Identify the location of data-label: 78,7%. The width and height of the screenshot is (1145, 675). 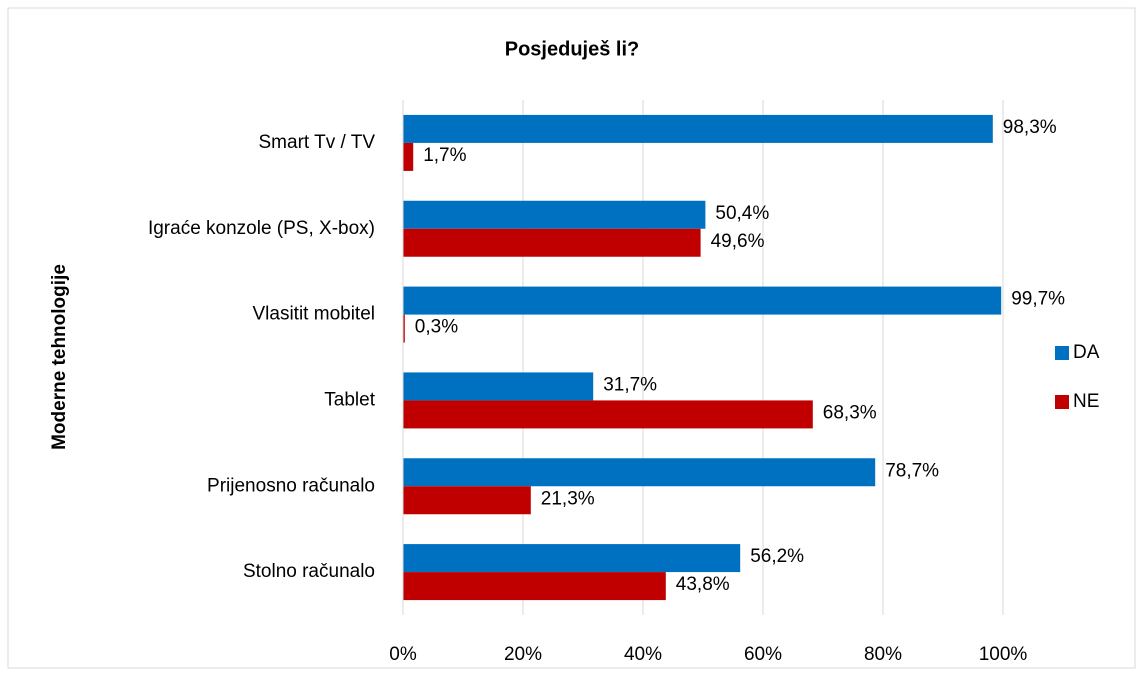
(912, 470).